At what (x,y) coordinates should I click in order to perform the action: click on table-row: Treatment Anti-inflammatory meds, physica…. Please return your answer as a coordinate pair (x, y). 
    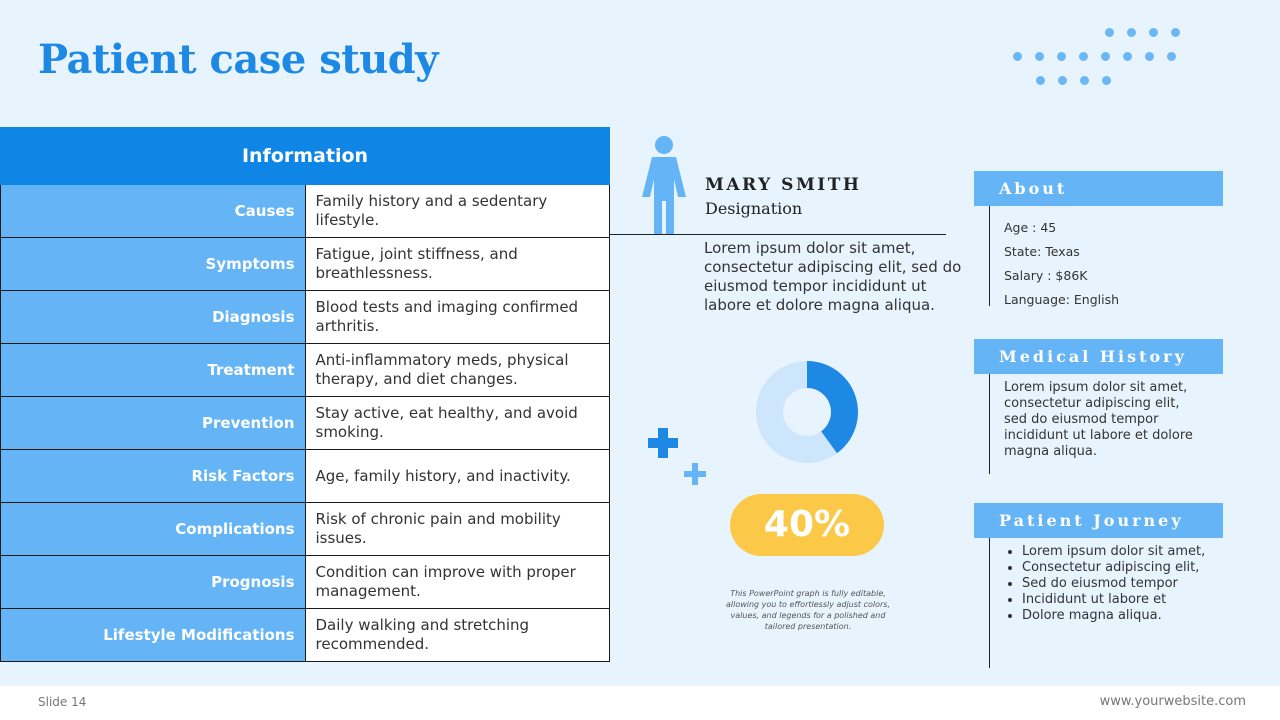
    Looking at the image, I should click on (305, 370).